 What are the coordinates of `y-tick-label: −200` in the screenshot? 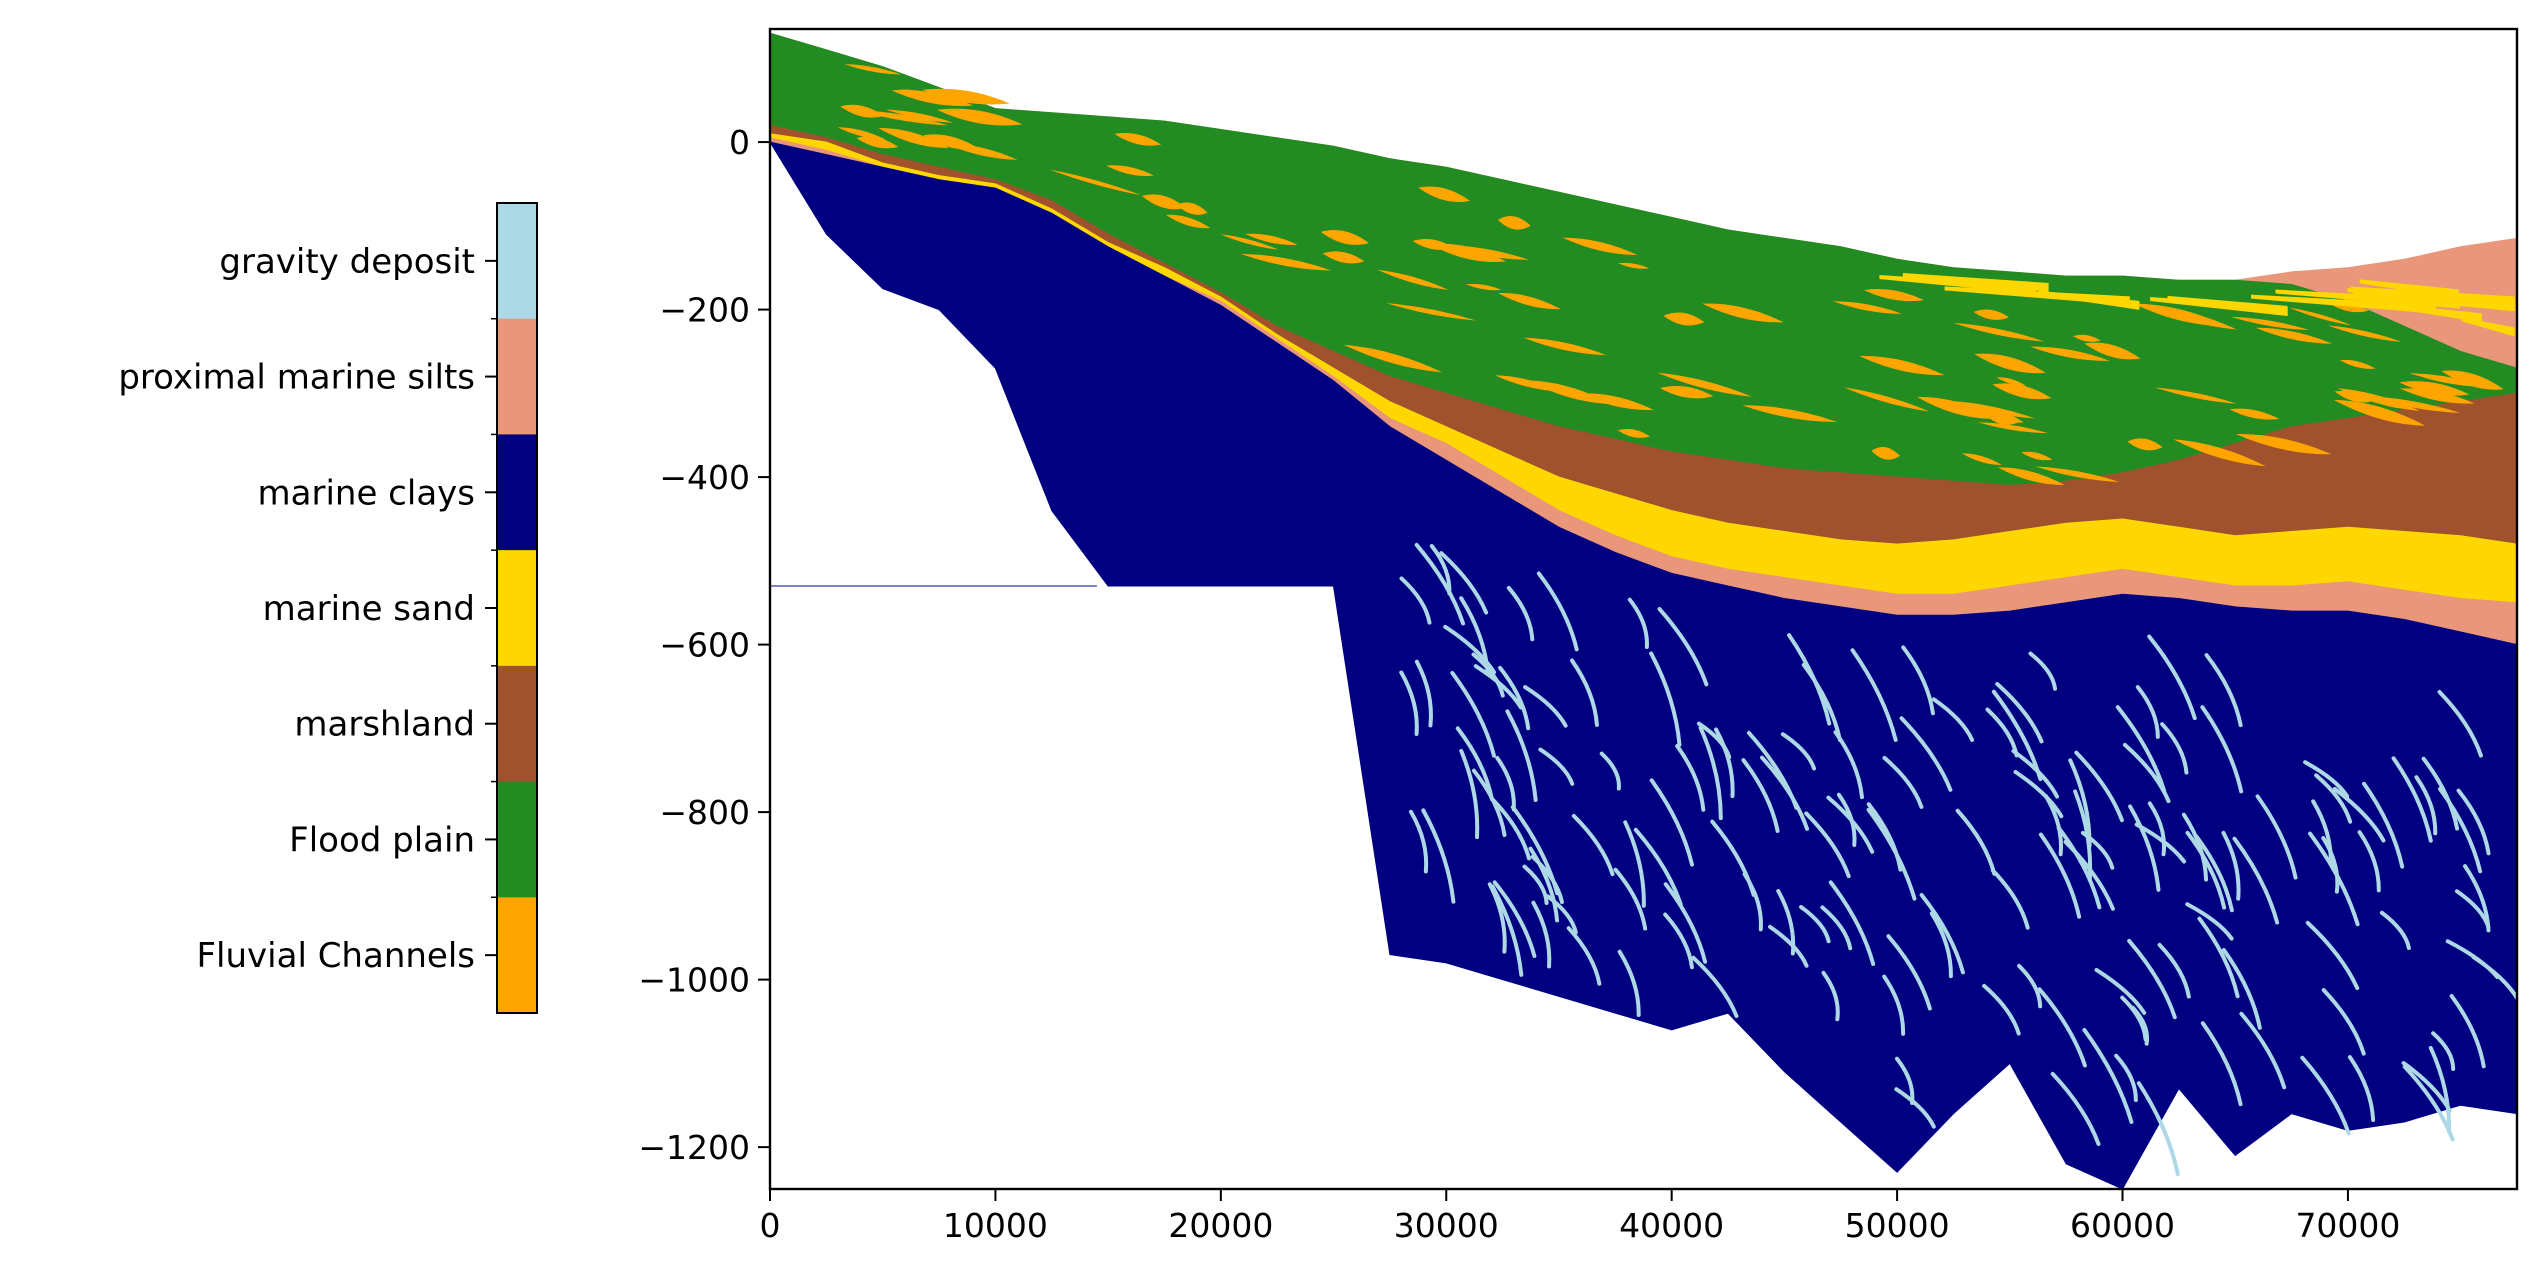 It's located at (704, 310).